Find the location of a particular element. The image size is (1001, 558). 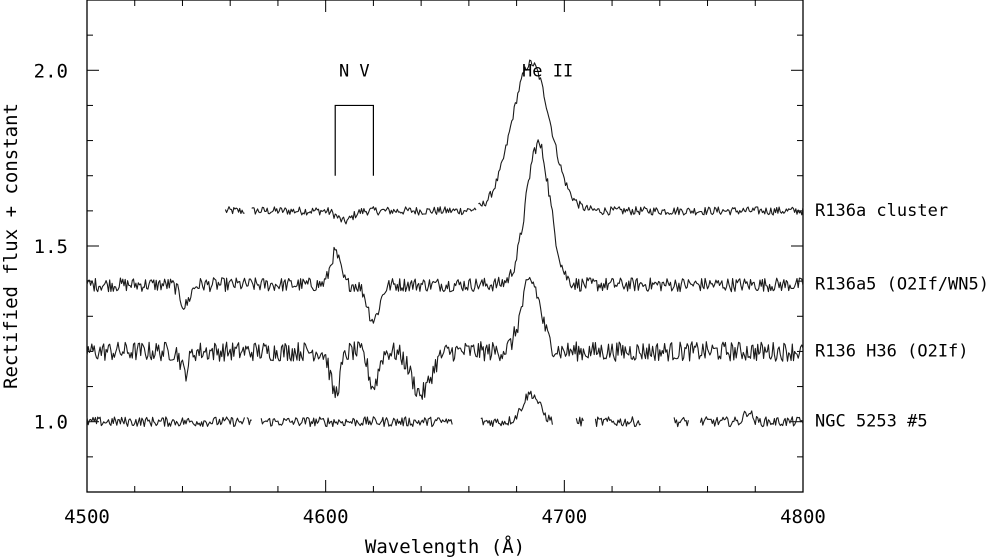

x-tick-label: 4600 is located at coordinates (326, 517).